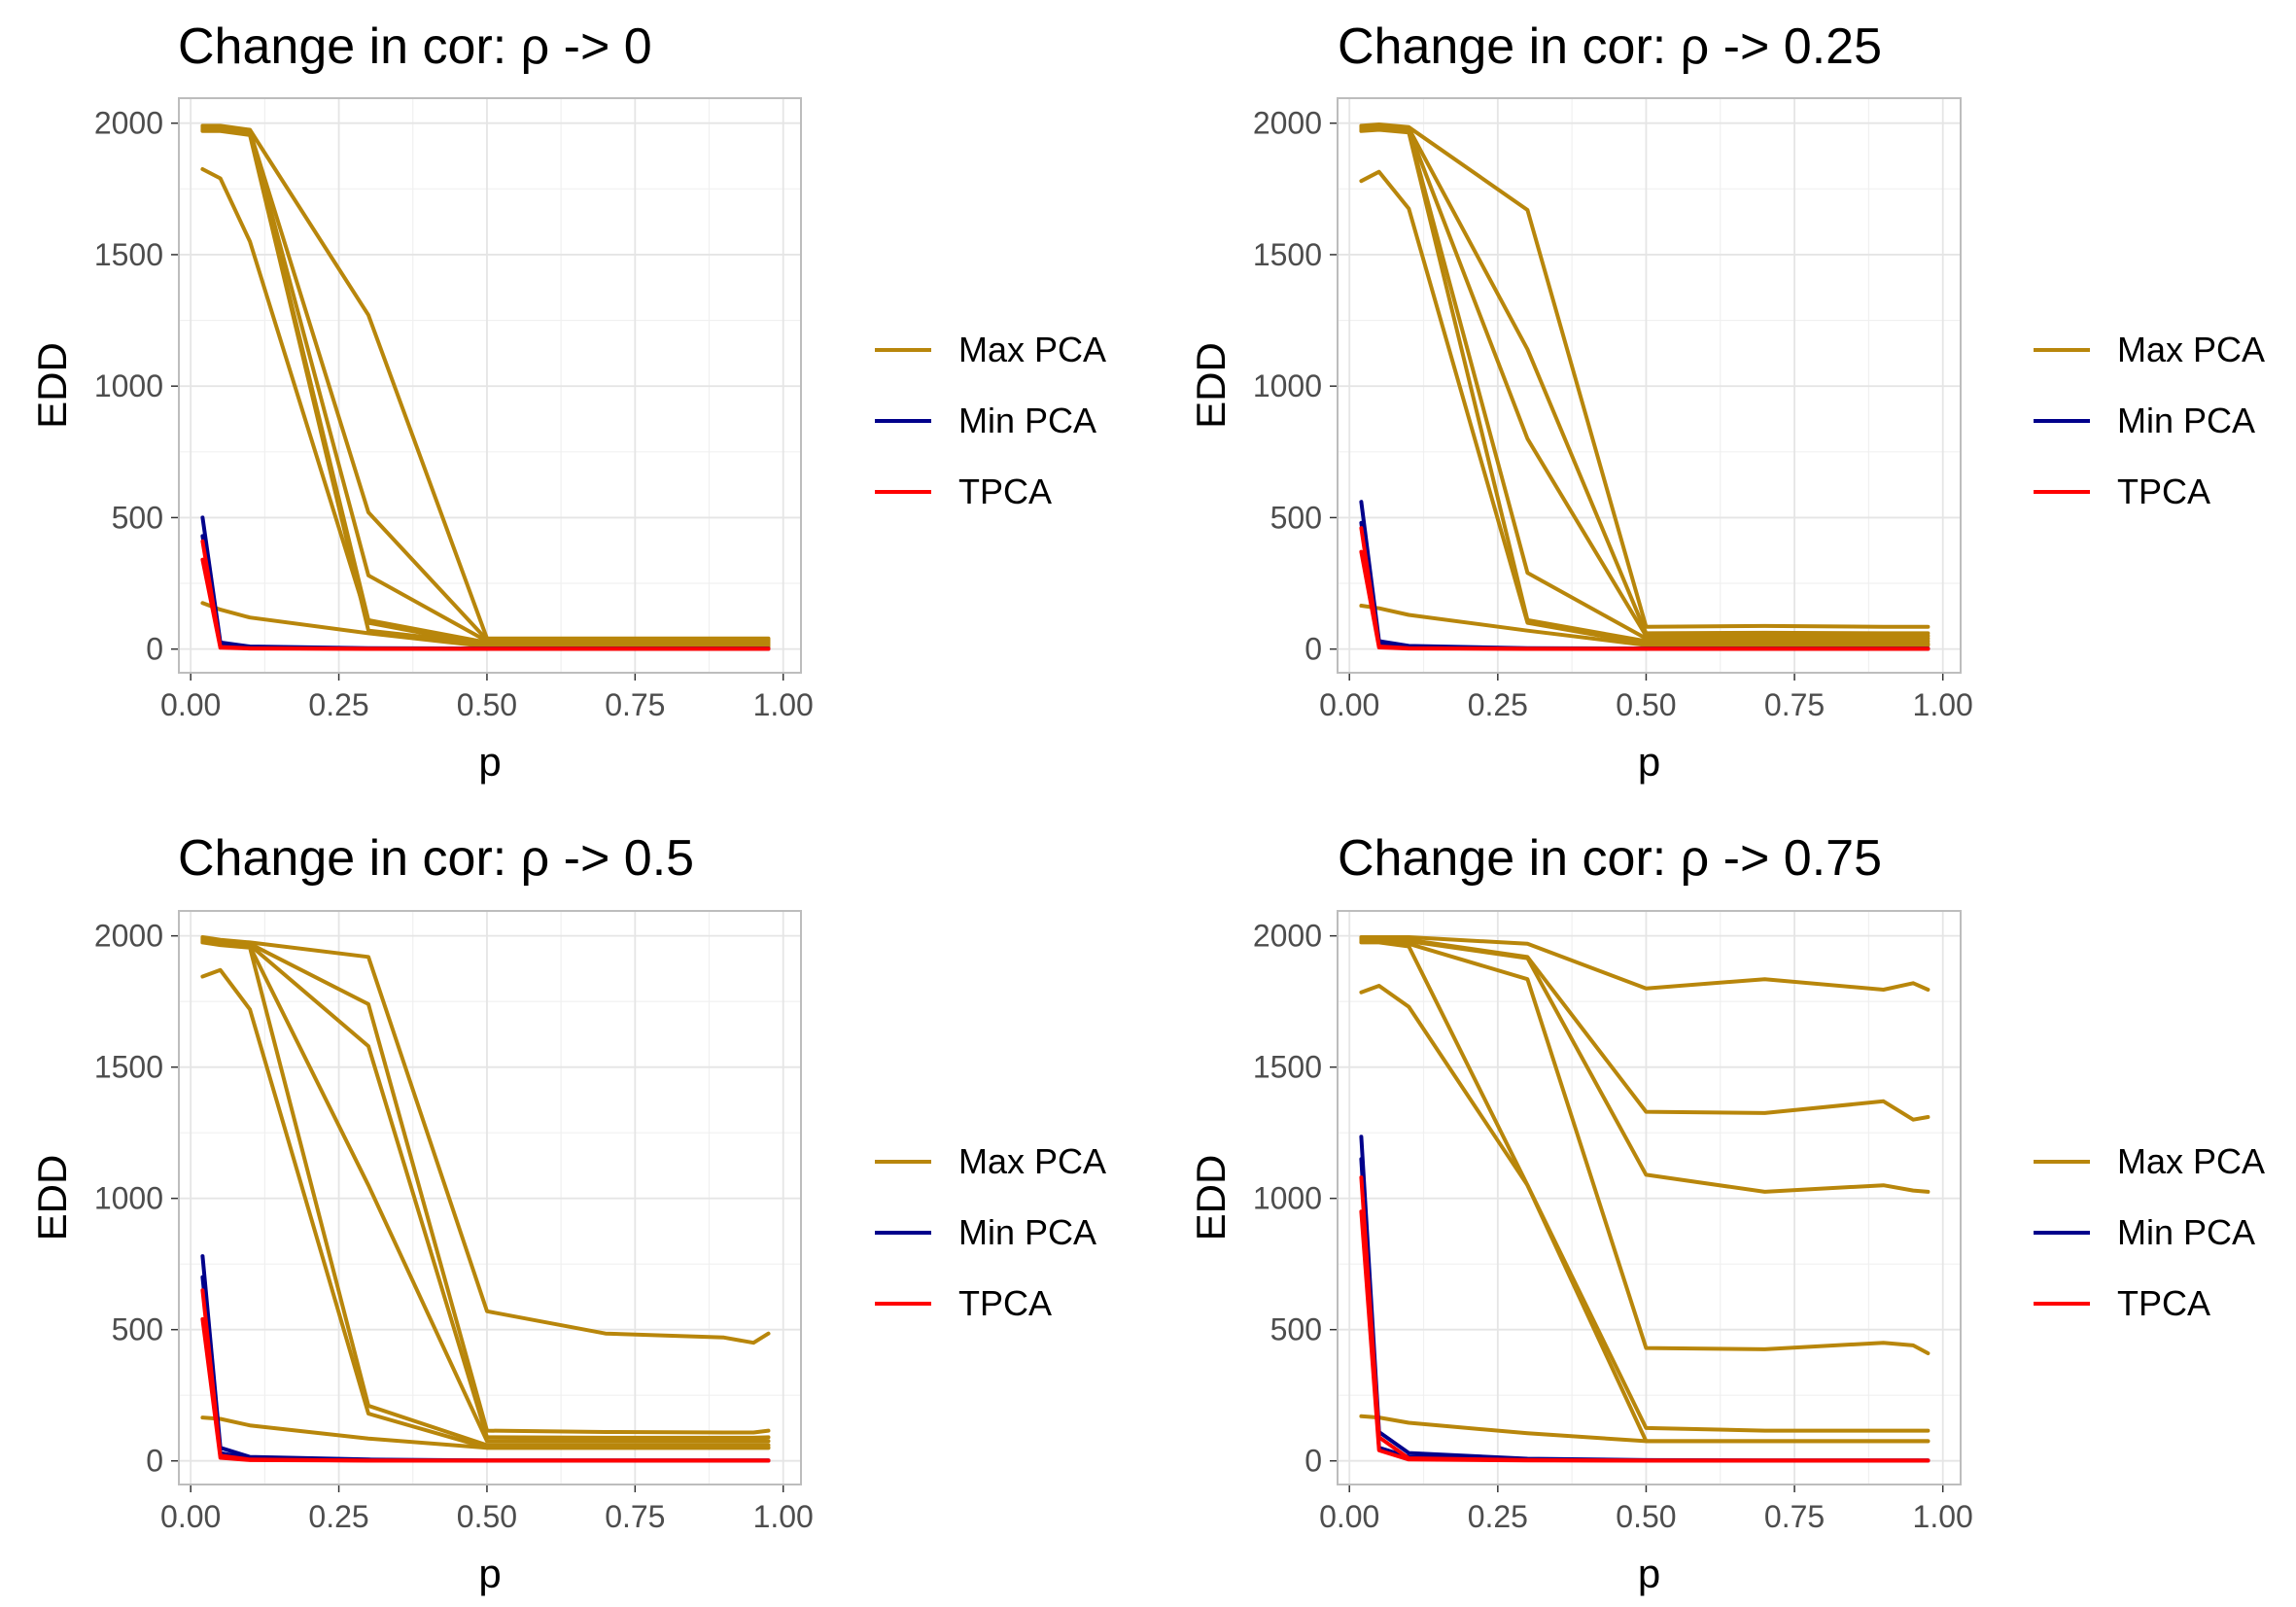 The width and height of the screenshot is (2296, 1607). Describe the element at coordinates (1610, 46) in the screenshot. I see `chart-title: Change in cor: ρ -> 0.25` at that location.